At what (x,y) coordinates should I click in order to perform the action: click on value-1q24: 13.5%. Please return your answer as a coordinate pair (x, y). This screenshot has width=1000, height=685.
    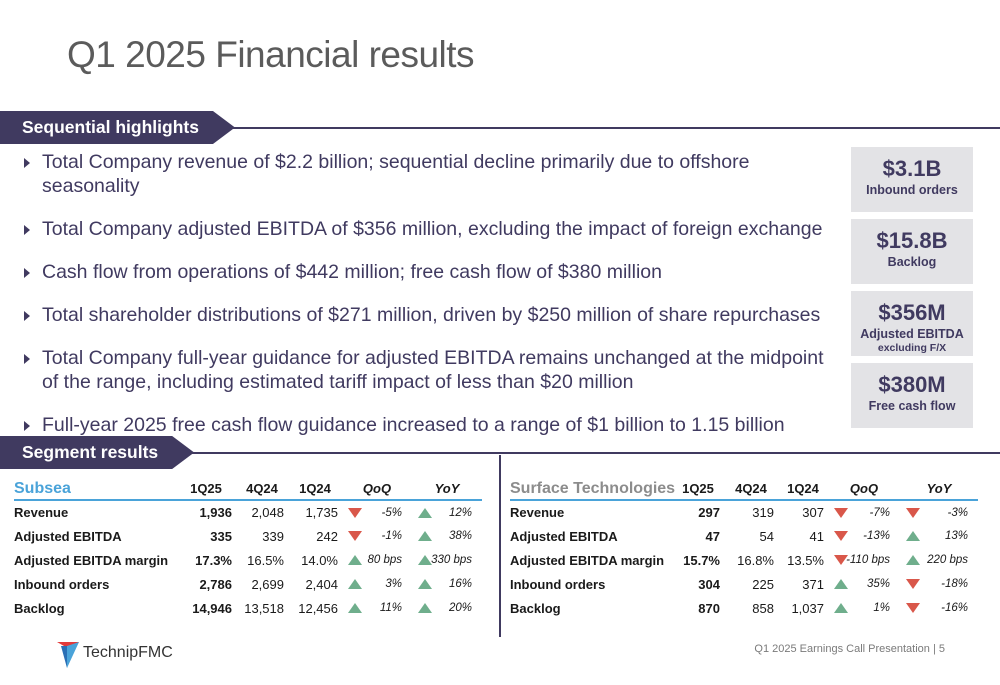
    Looking at the image, I should click on (805, 560).